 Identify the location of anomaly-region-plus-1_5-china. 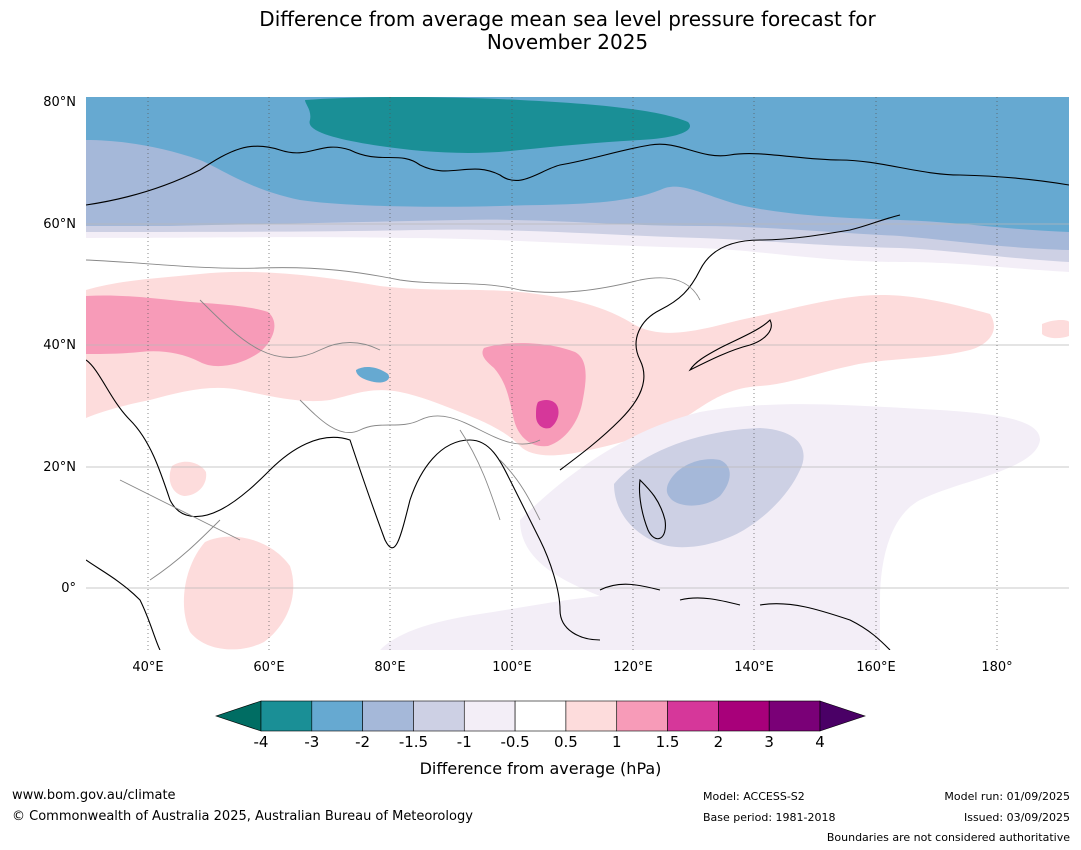
(547, 414).